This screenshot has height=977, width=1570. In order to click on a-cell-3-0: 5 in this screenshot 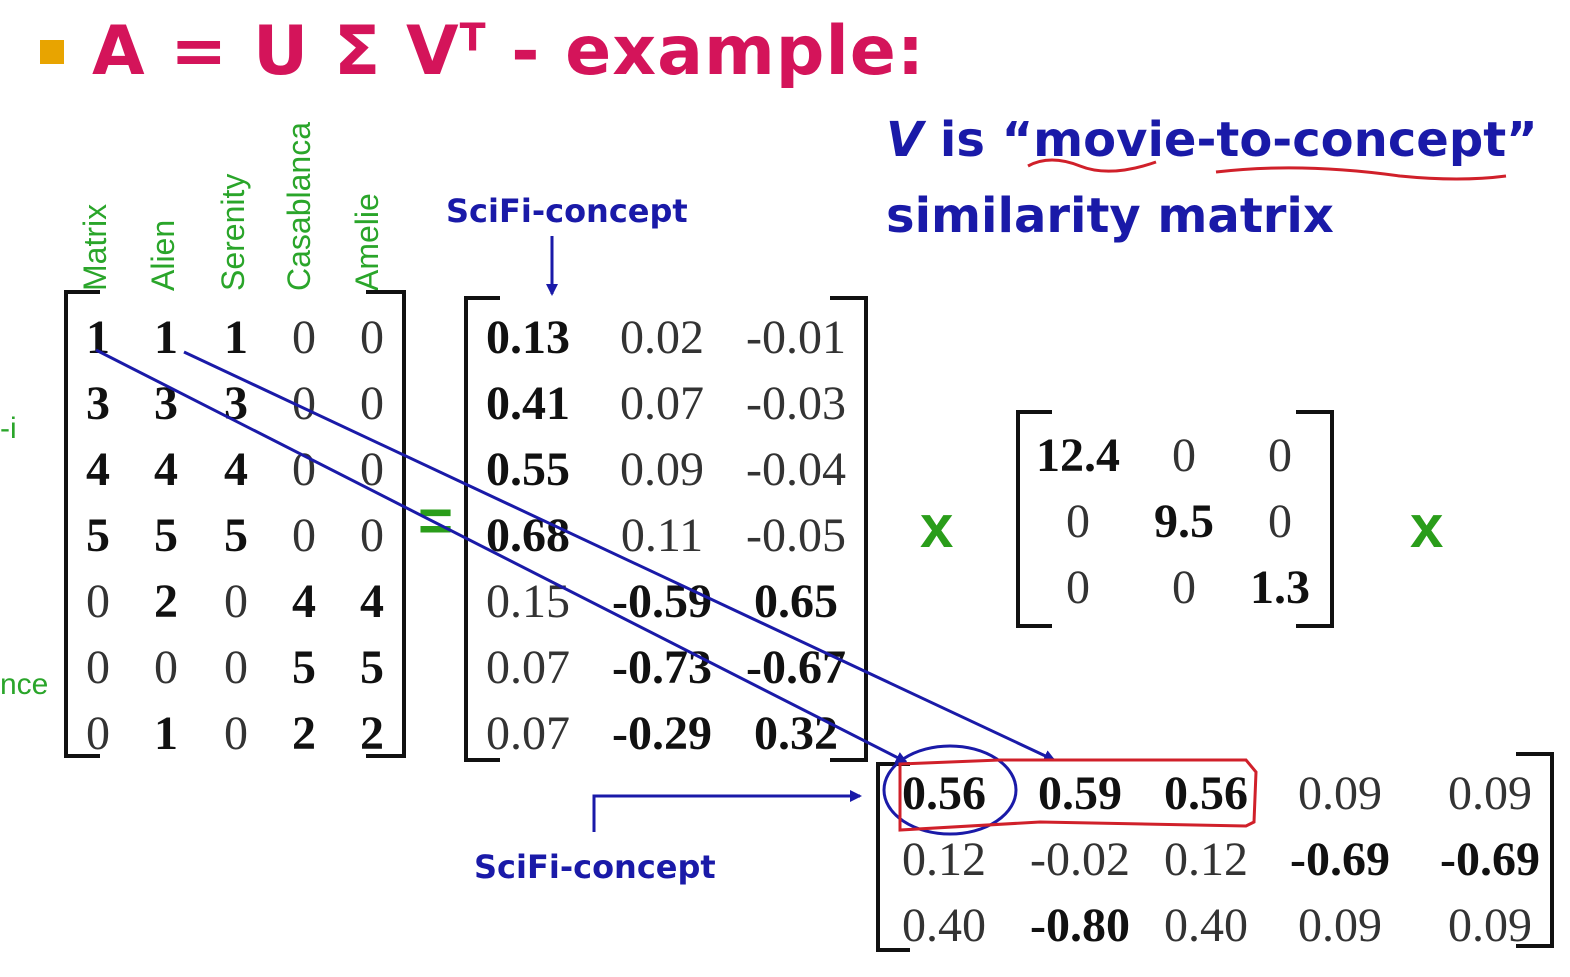, I will do `click(98, 535)`.